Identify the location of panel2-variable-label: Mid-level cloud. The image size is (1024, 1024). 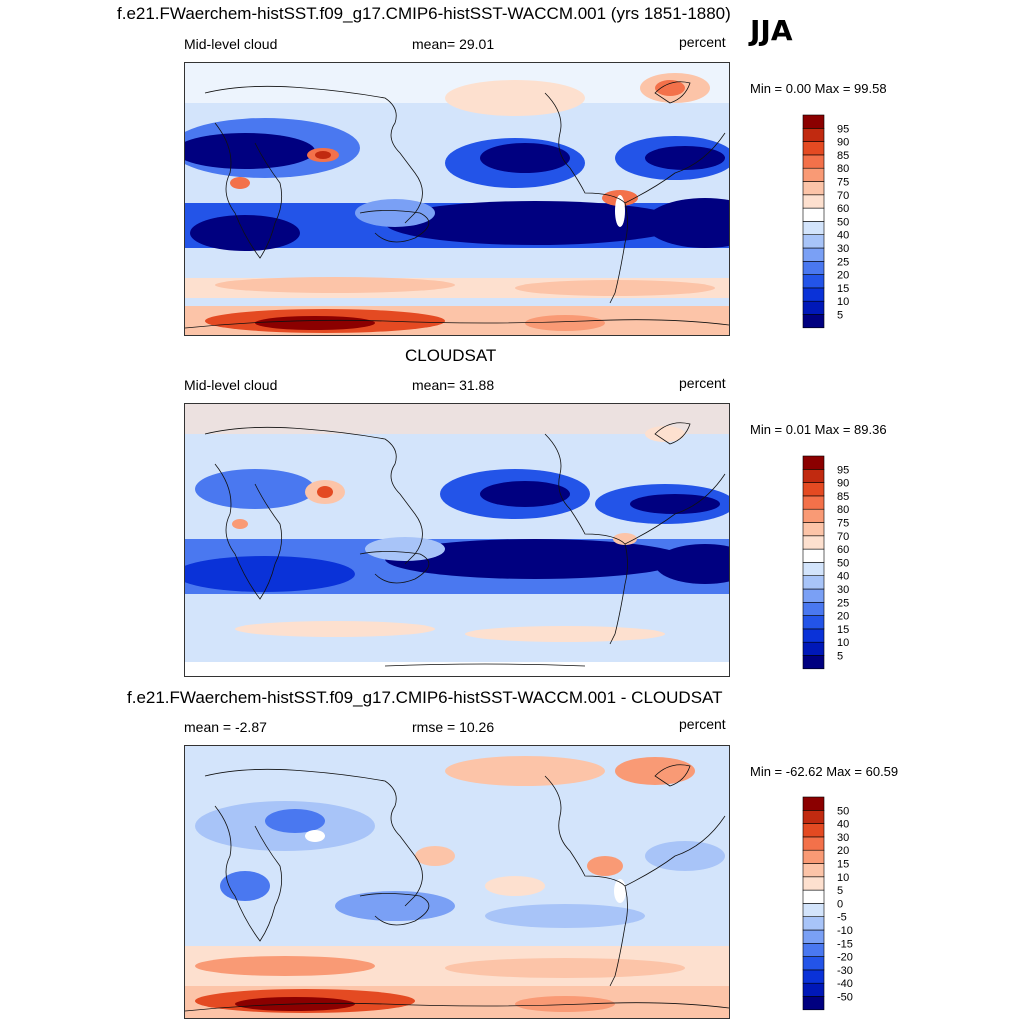
(231, 385).